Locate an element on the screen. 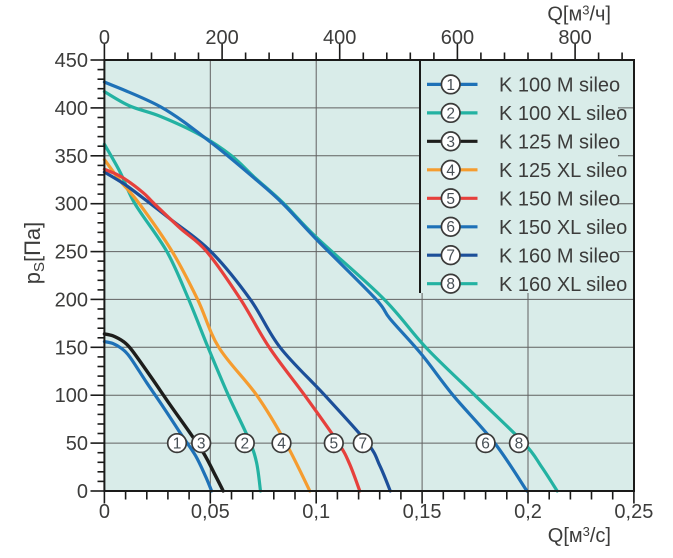 The image size is (673, 558). svg-text: 300 is located at coordinates (71, 205).